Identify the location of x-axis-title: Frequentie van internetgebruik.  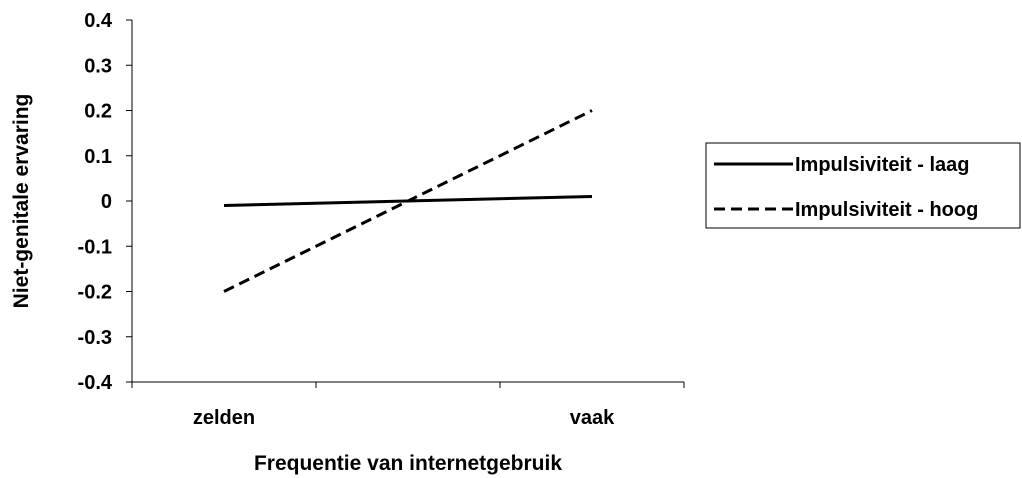
(408, 463).